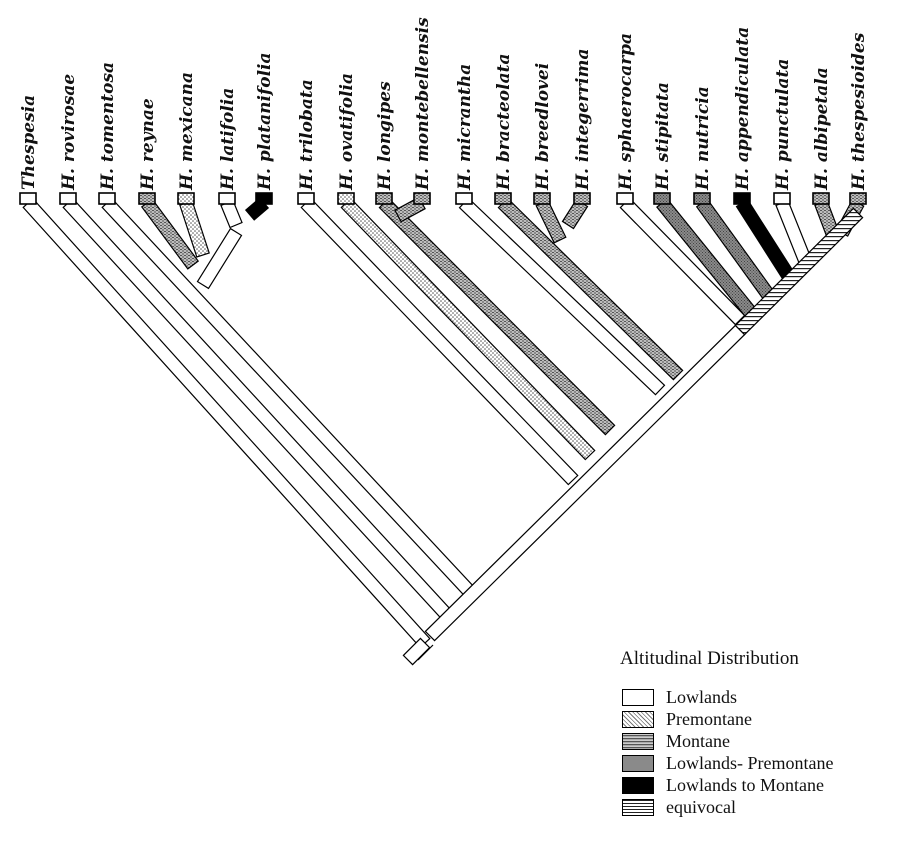 The image size is (922, 858). I want to click on taxon-label-h-ovatifolia: H. ovatifolia, so click(347, 132).